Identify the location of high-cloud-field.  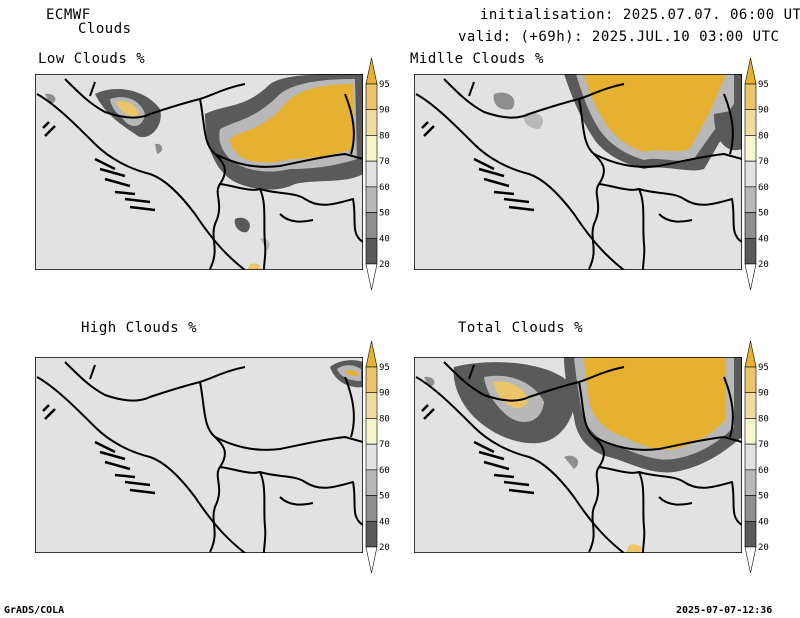
(346, 374).